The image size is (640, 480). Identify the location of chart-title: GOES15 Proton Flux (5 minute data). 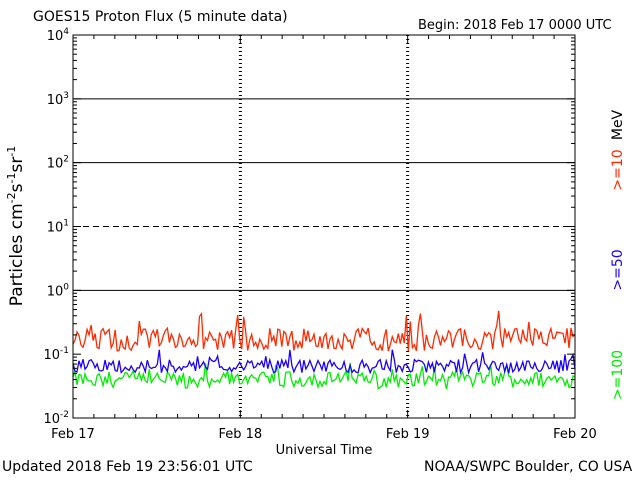
(160, 17).